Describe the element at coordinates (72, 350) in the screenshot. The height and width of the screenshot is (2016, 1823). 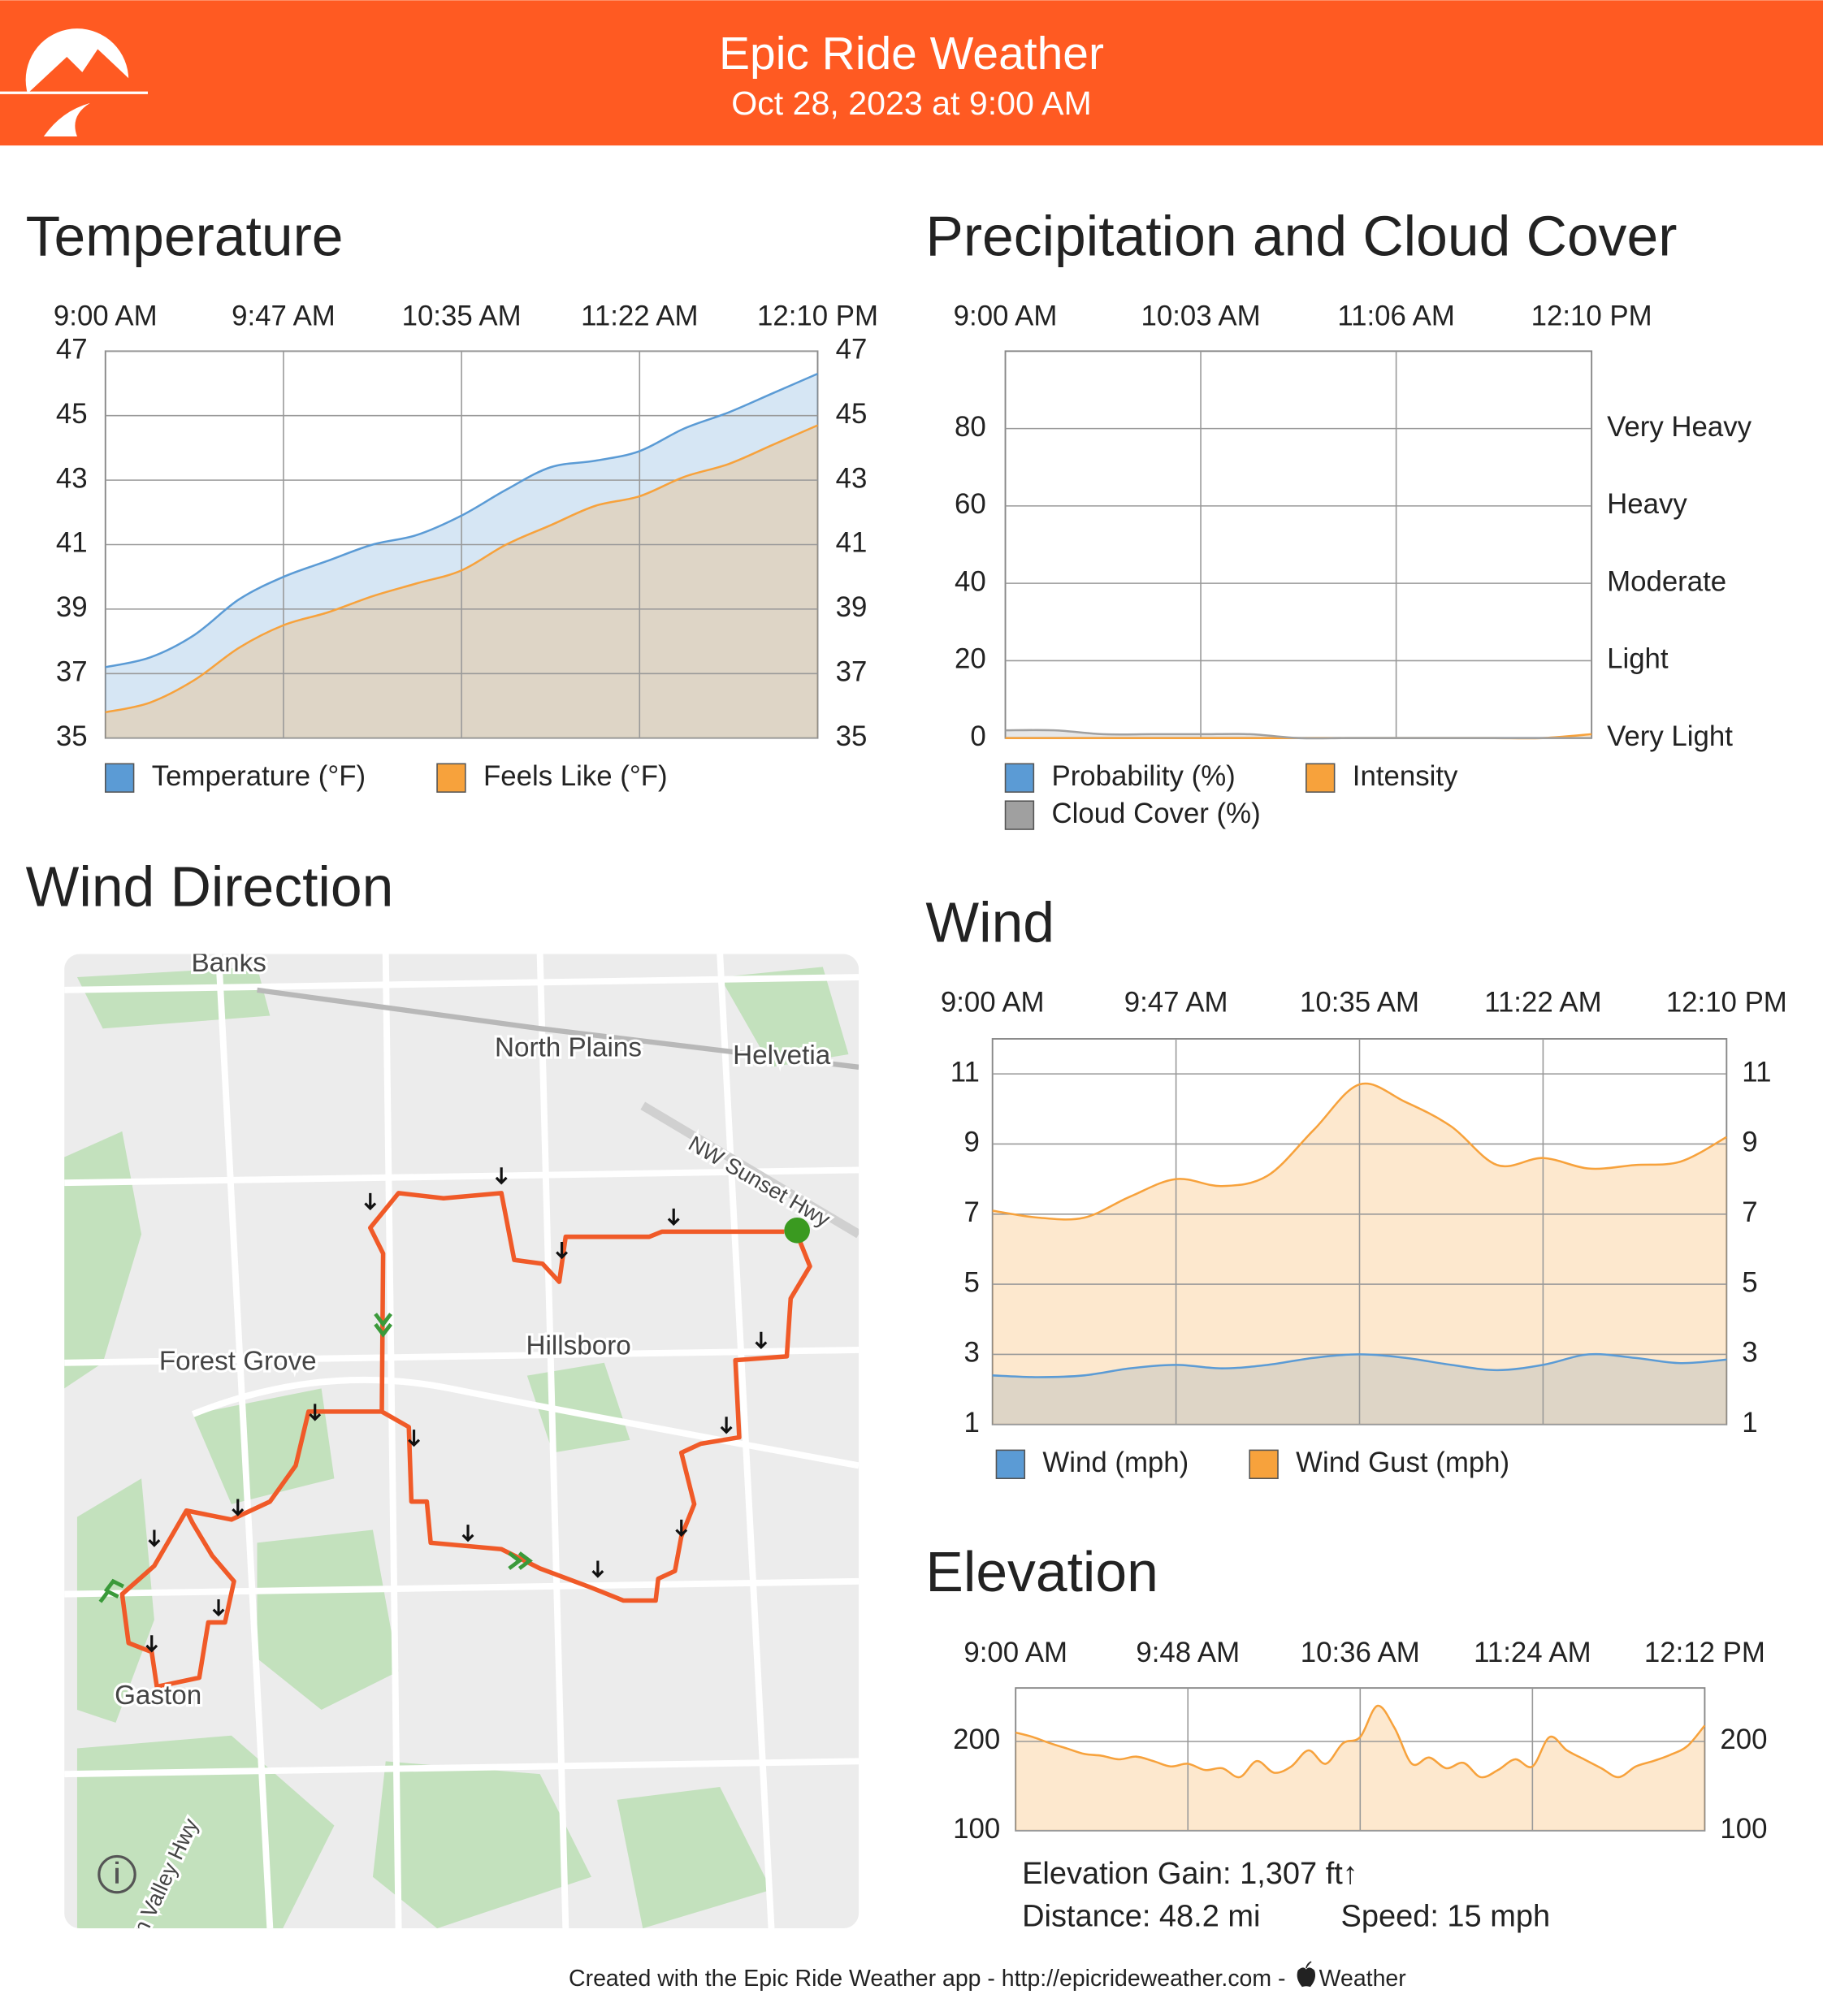
I see `y-tick-label: 47` at that location.